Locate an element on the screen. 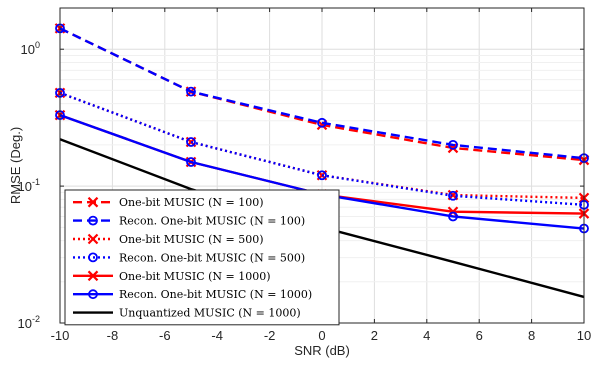 The image size is (593, 376). legend-item: One-bit MUSIC (N = 500) is located at coordinates (168, 239).